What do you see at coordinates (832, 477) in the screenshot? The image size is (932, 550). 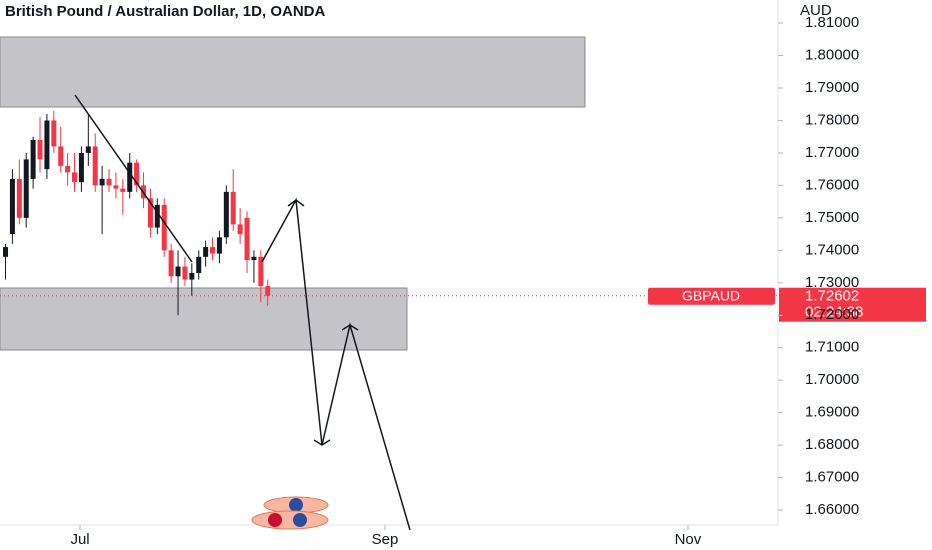 I see `y-tick-label: 1.67000` at bounding box center [832, 477].